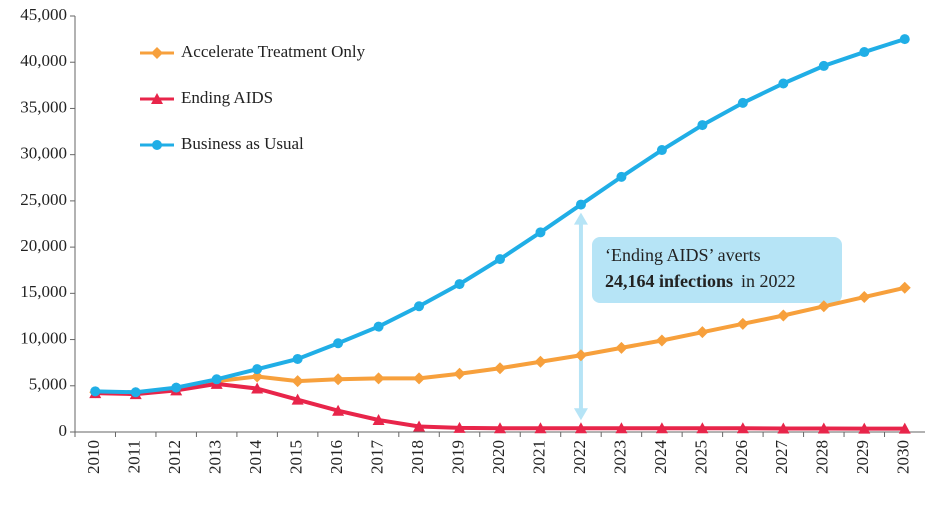 The width and height of the screenshot is (929, 509). What do you see at coordinates (43, 14) in the screenshot?
I see `y-tick-label: 45,000` at bounding box center [43, 14].